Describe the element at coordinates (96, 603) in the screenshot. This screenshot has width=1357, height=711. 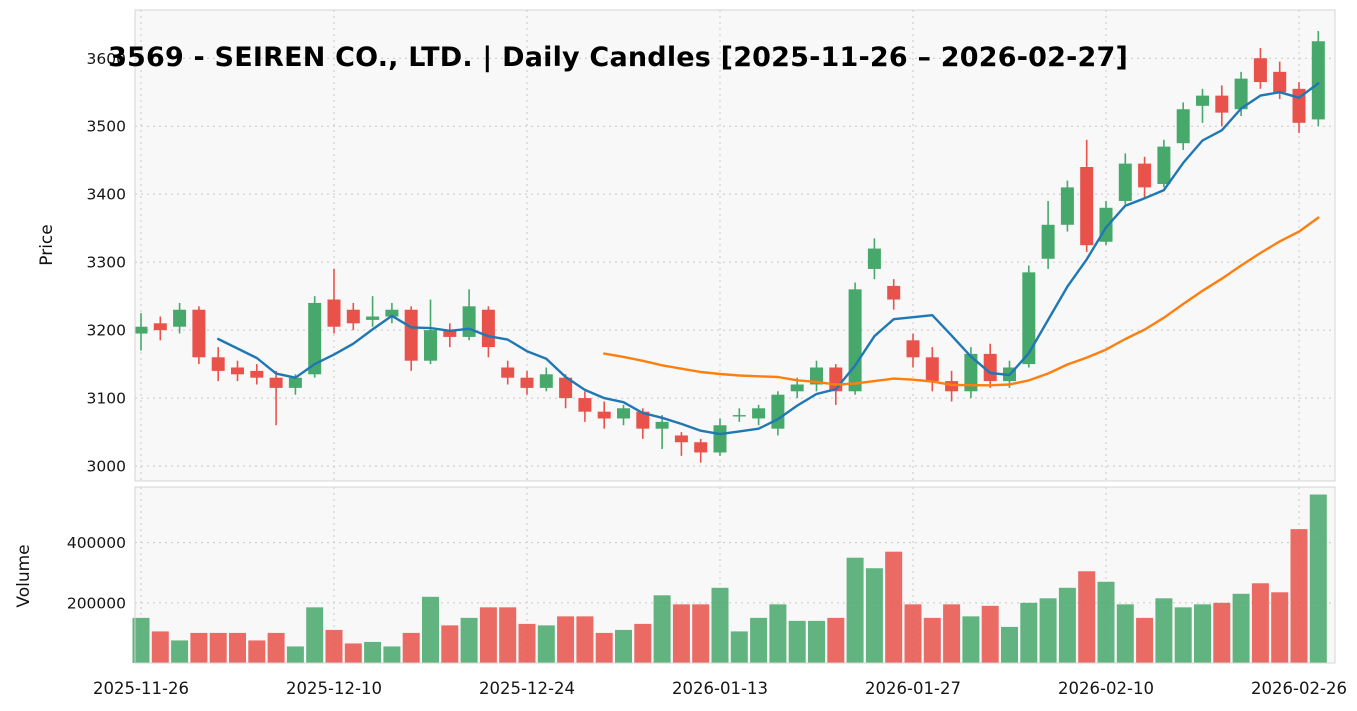
I see `volume-tick-label: 200000` at that location.